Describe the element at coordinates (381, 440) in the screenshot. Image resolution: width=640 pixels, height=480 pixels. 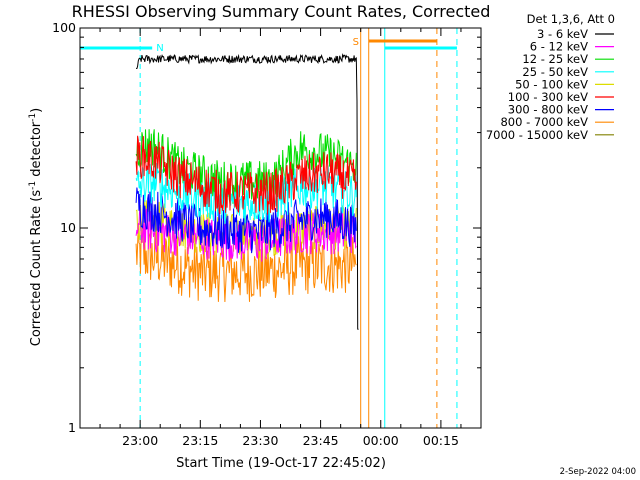
I see `x-tick-label: 00:00` at that location.